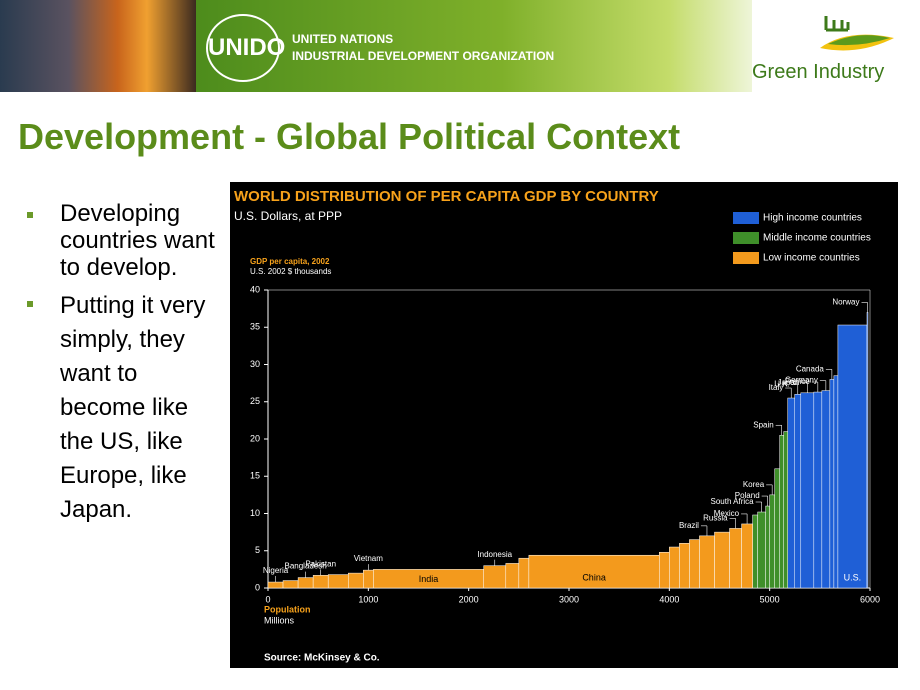 The image size is (920, 690). Describe the element at coordinates (594, 577) in the screenshot. I see `annotation: China` at that location.